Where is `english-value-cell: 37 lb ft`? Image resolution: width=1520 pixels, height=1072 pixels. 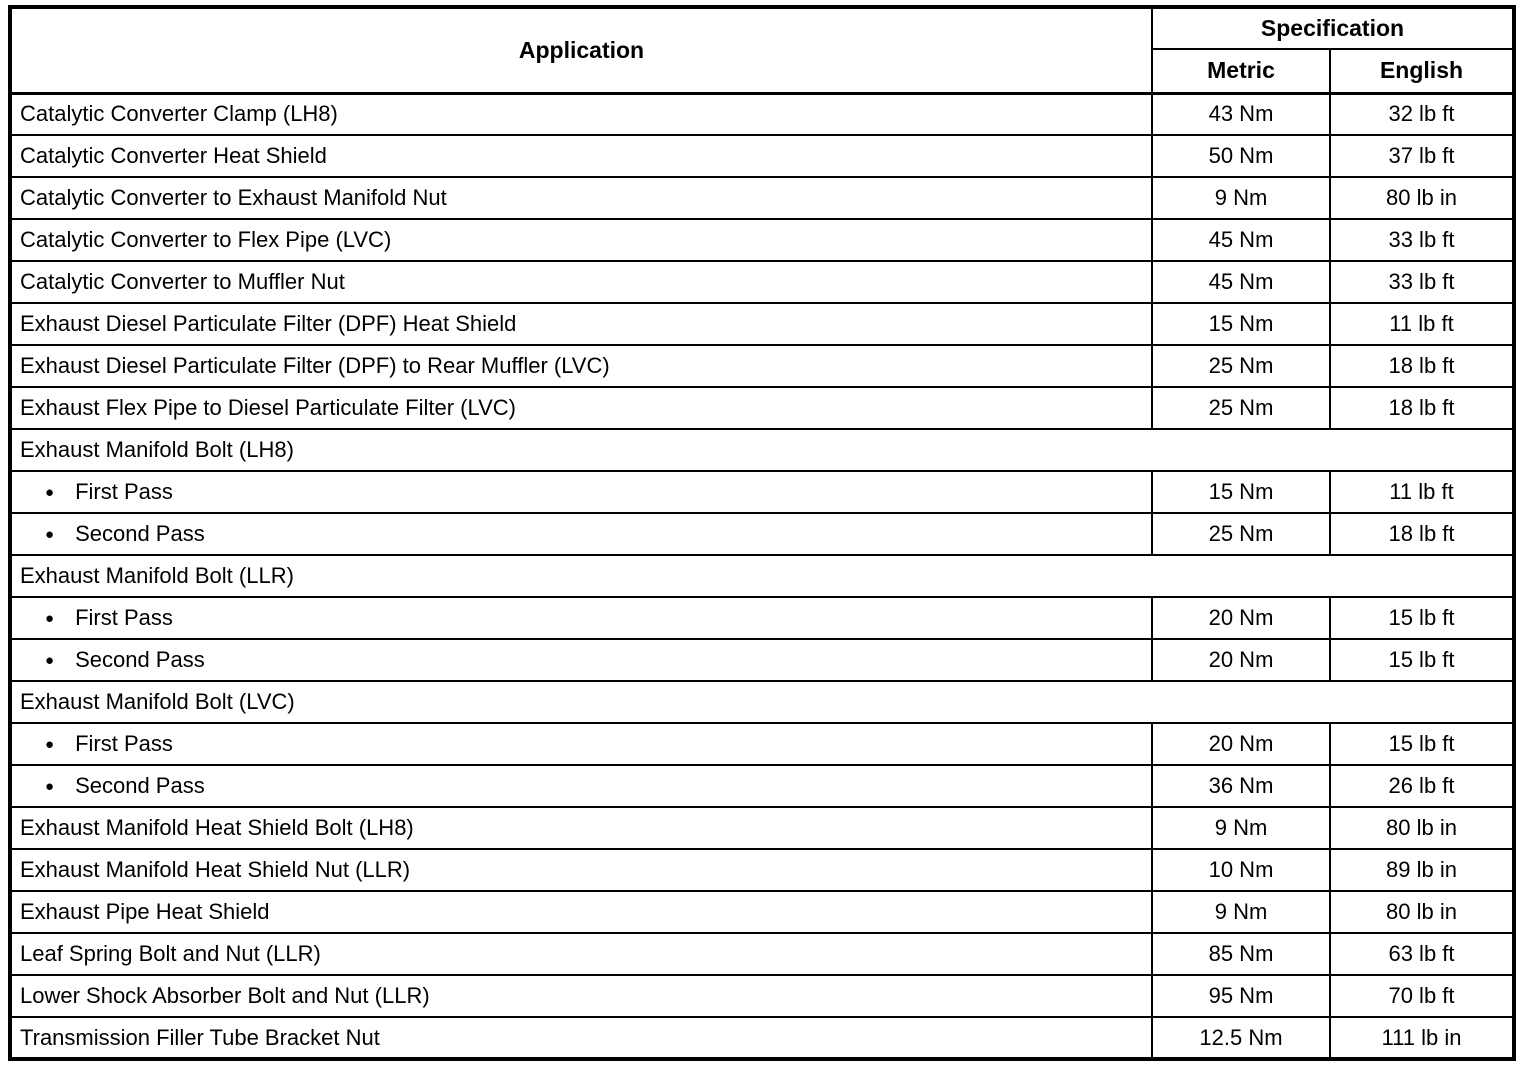 english-value-cell: 37 lb ft is located at coordinates (1422, 156).